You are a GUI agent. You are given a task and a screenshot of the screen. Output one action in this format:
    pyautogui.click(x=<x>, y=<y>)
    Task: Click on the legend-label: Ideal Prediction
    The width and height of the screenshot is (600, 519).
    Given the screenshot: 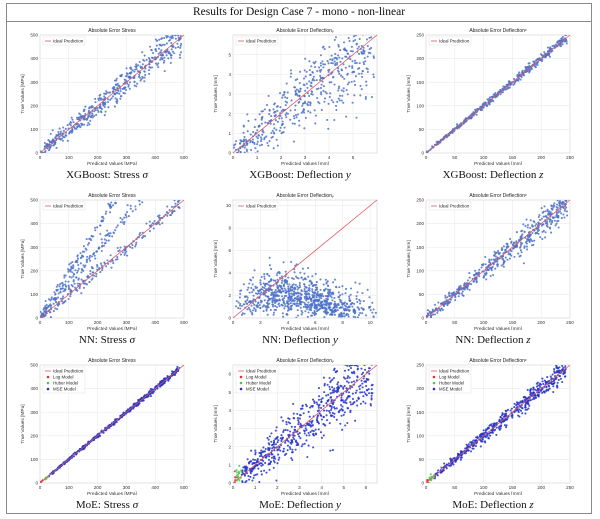 What is the action you would take?
    pyautogui.click(x=68, y=41)
    